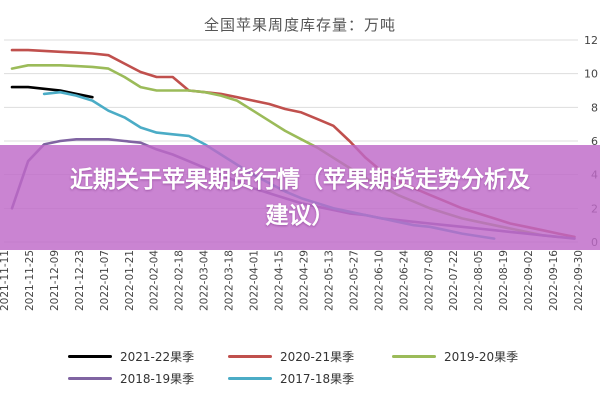 The width and height of the screenshot is (600, 400). Describe the element at coordinates (80, 280) in the screenshot. I see `x-tick-label: 2021-12-23` at that location.